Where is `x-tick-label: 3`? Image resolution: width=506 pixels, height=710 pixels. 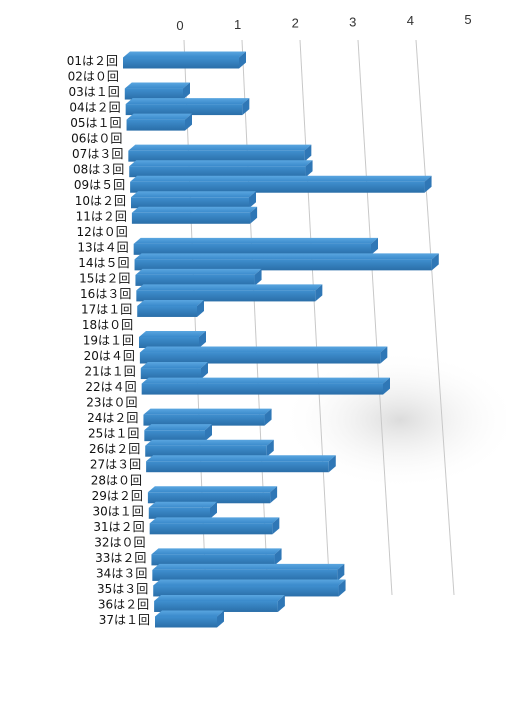
x-tick-label: 3 is located at coordinates (352, 21).